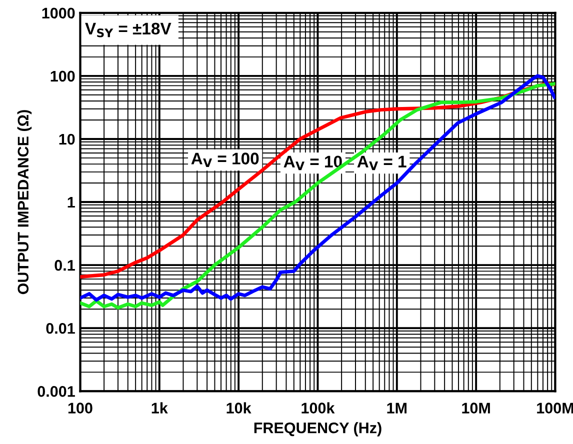 The width and height of the screenshot is (573, 444). Describe the element at coordinates (60, 328) in the screenshot. I see `y-tick-label: 0.01` at that location.